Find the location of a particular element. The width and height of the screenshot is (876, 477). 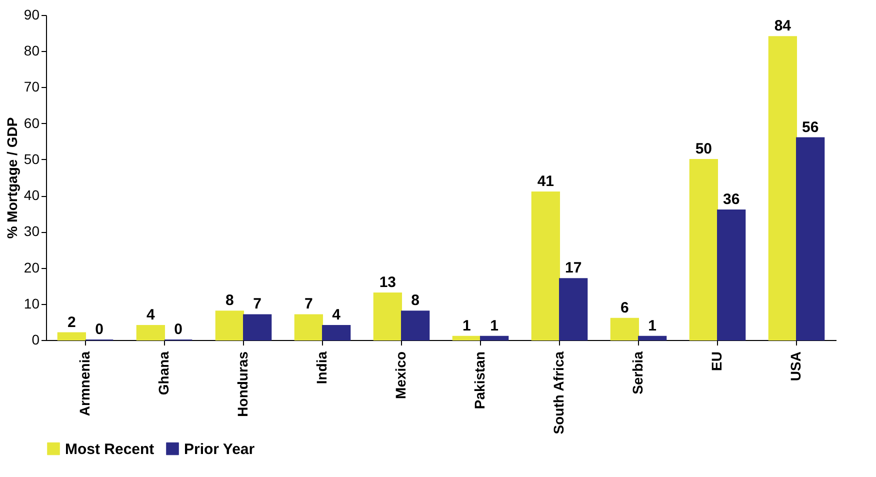

x-tick-label: USA is located at coordinates (796, 367).